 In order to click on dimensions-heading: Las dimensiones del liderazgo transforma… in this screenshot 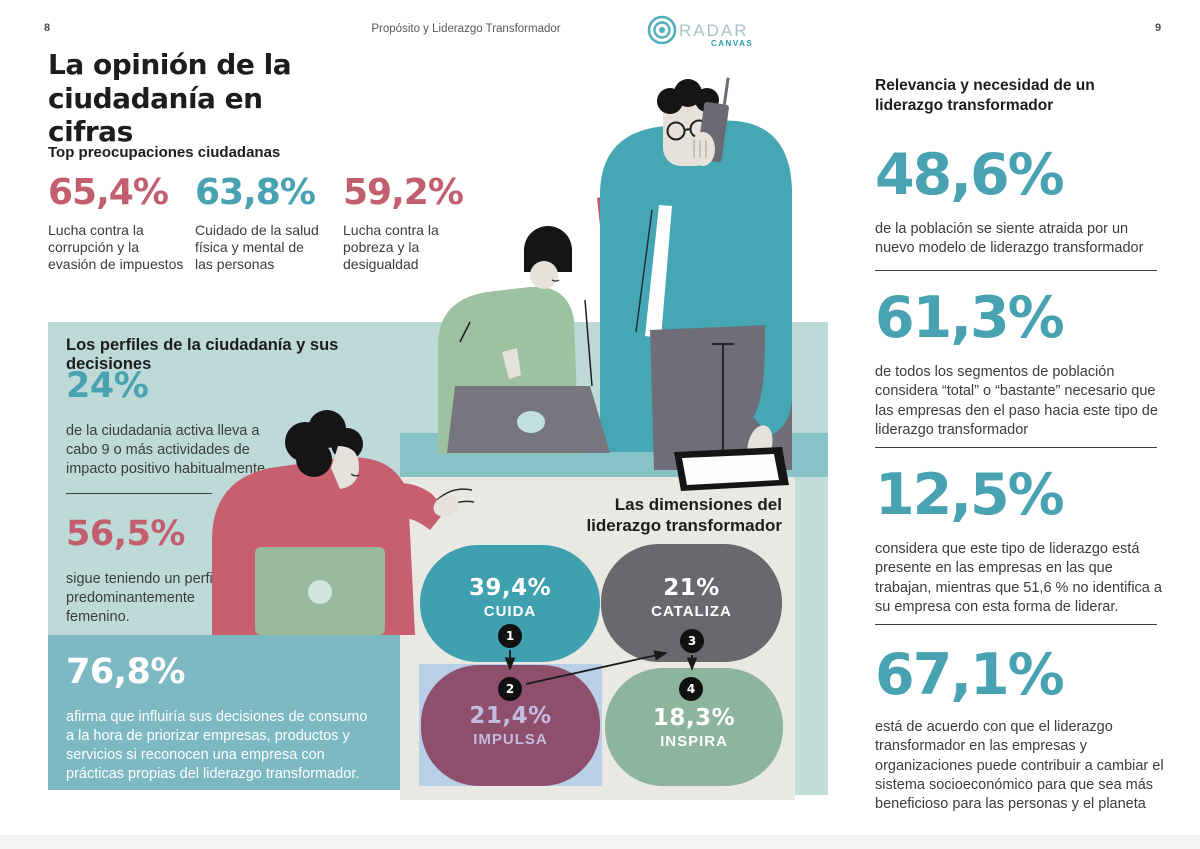, I will do `click(684, 515)`.